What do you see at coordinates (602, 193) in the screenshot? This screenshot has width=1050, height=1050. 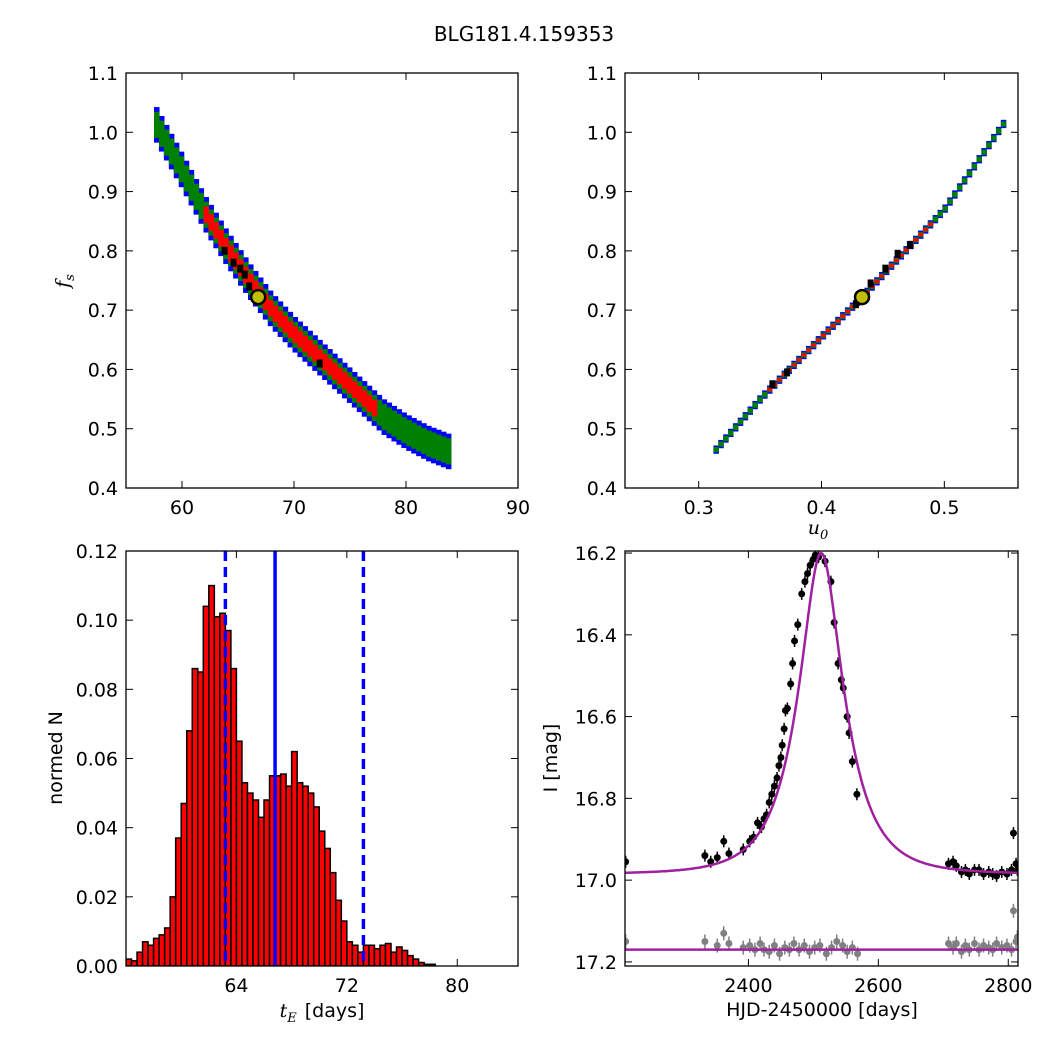 I see `y-tick-label: 0.9` at bounding box center [602, 193].